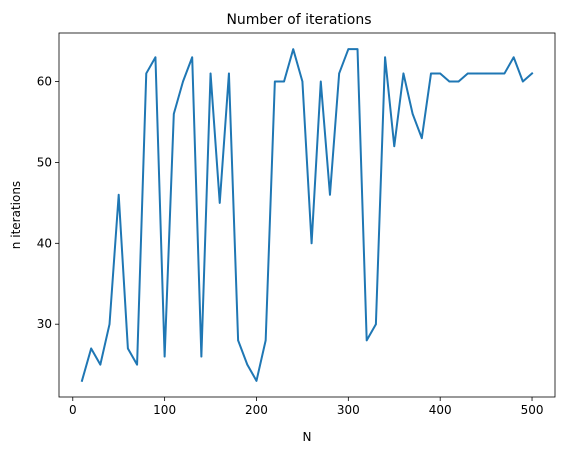 This screenshot has width=562, height=455. Describe the element at coordinates (306, 407) in the screenshot. I see `x-axis: 0 100 200 300 400 500` at that location.